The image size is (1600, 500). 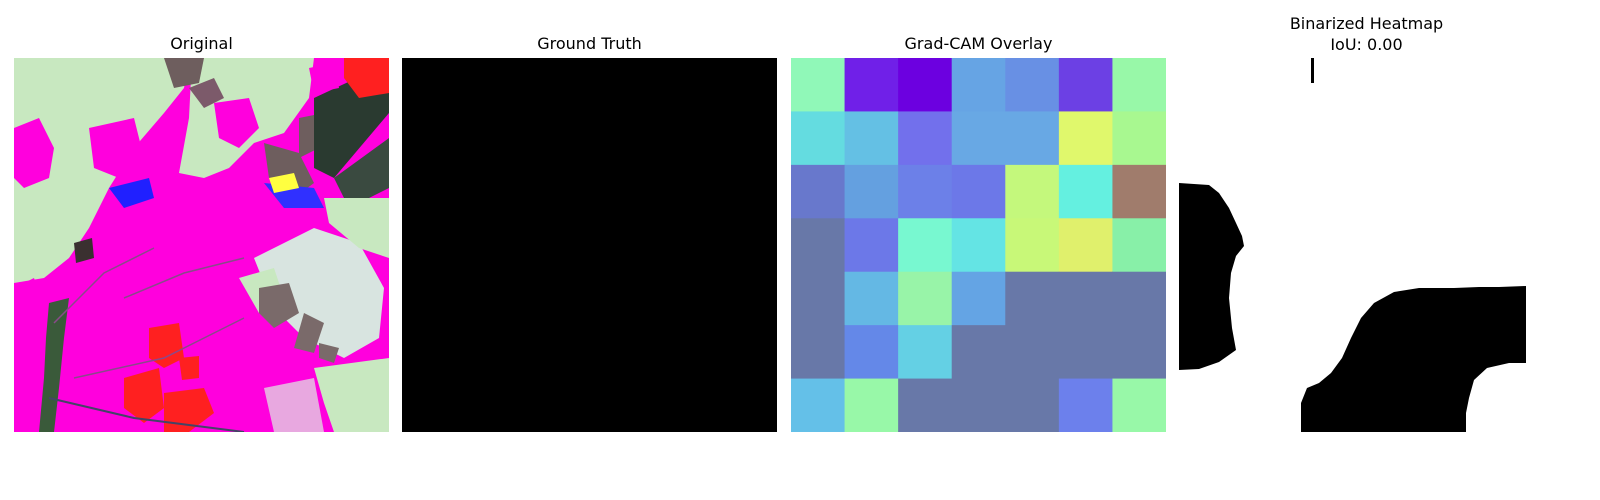 I want to click on binarized-region-right, so click(x=1413, y=359).